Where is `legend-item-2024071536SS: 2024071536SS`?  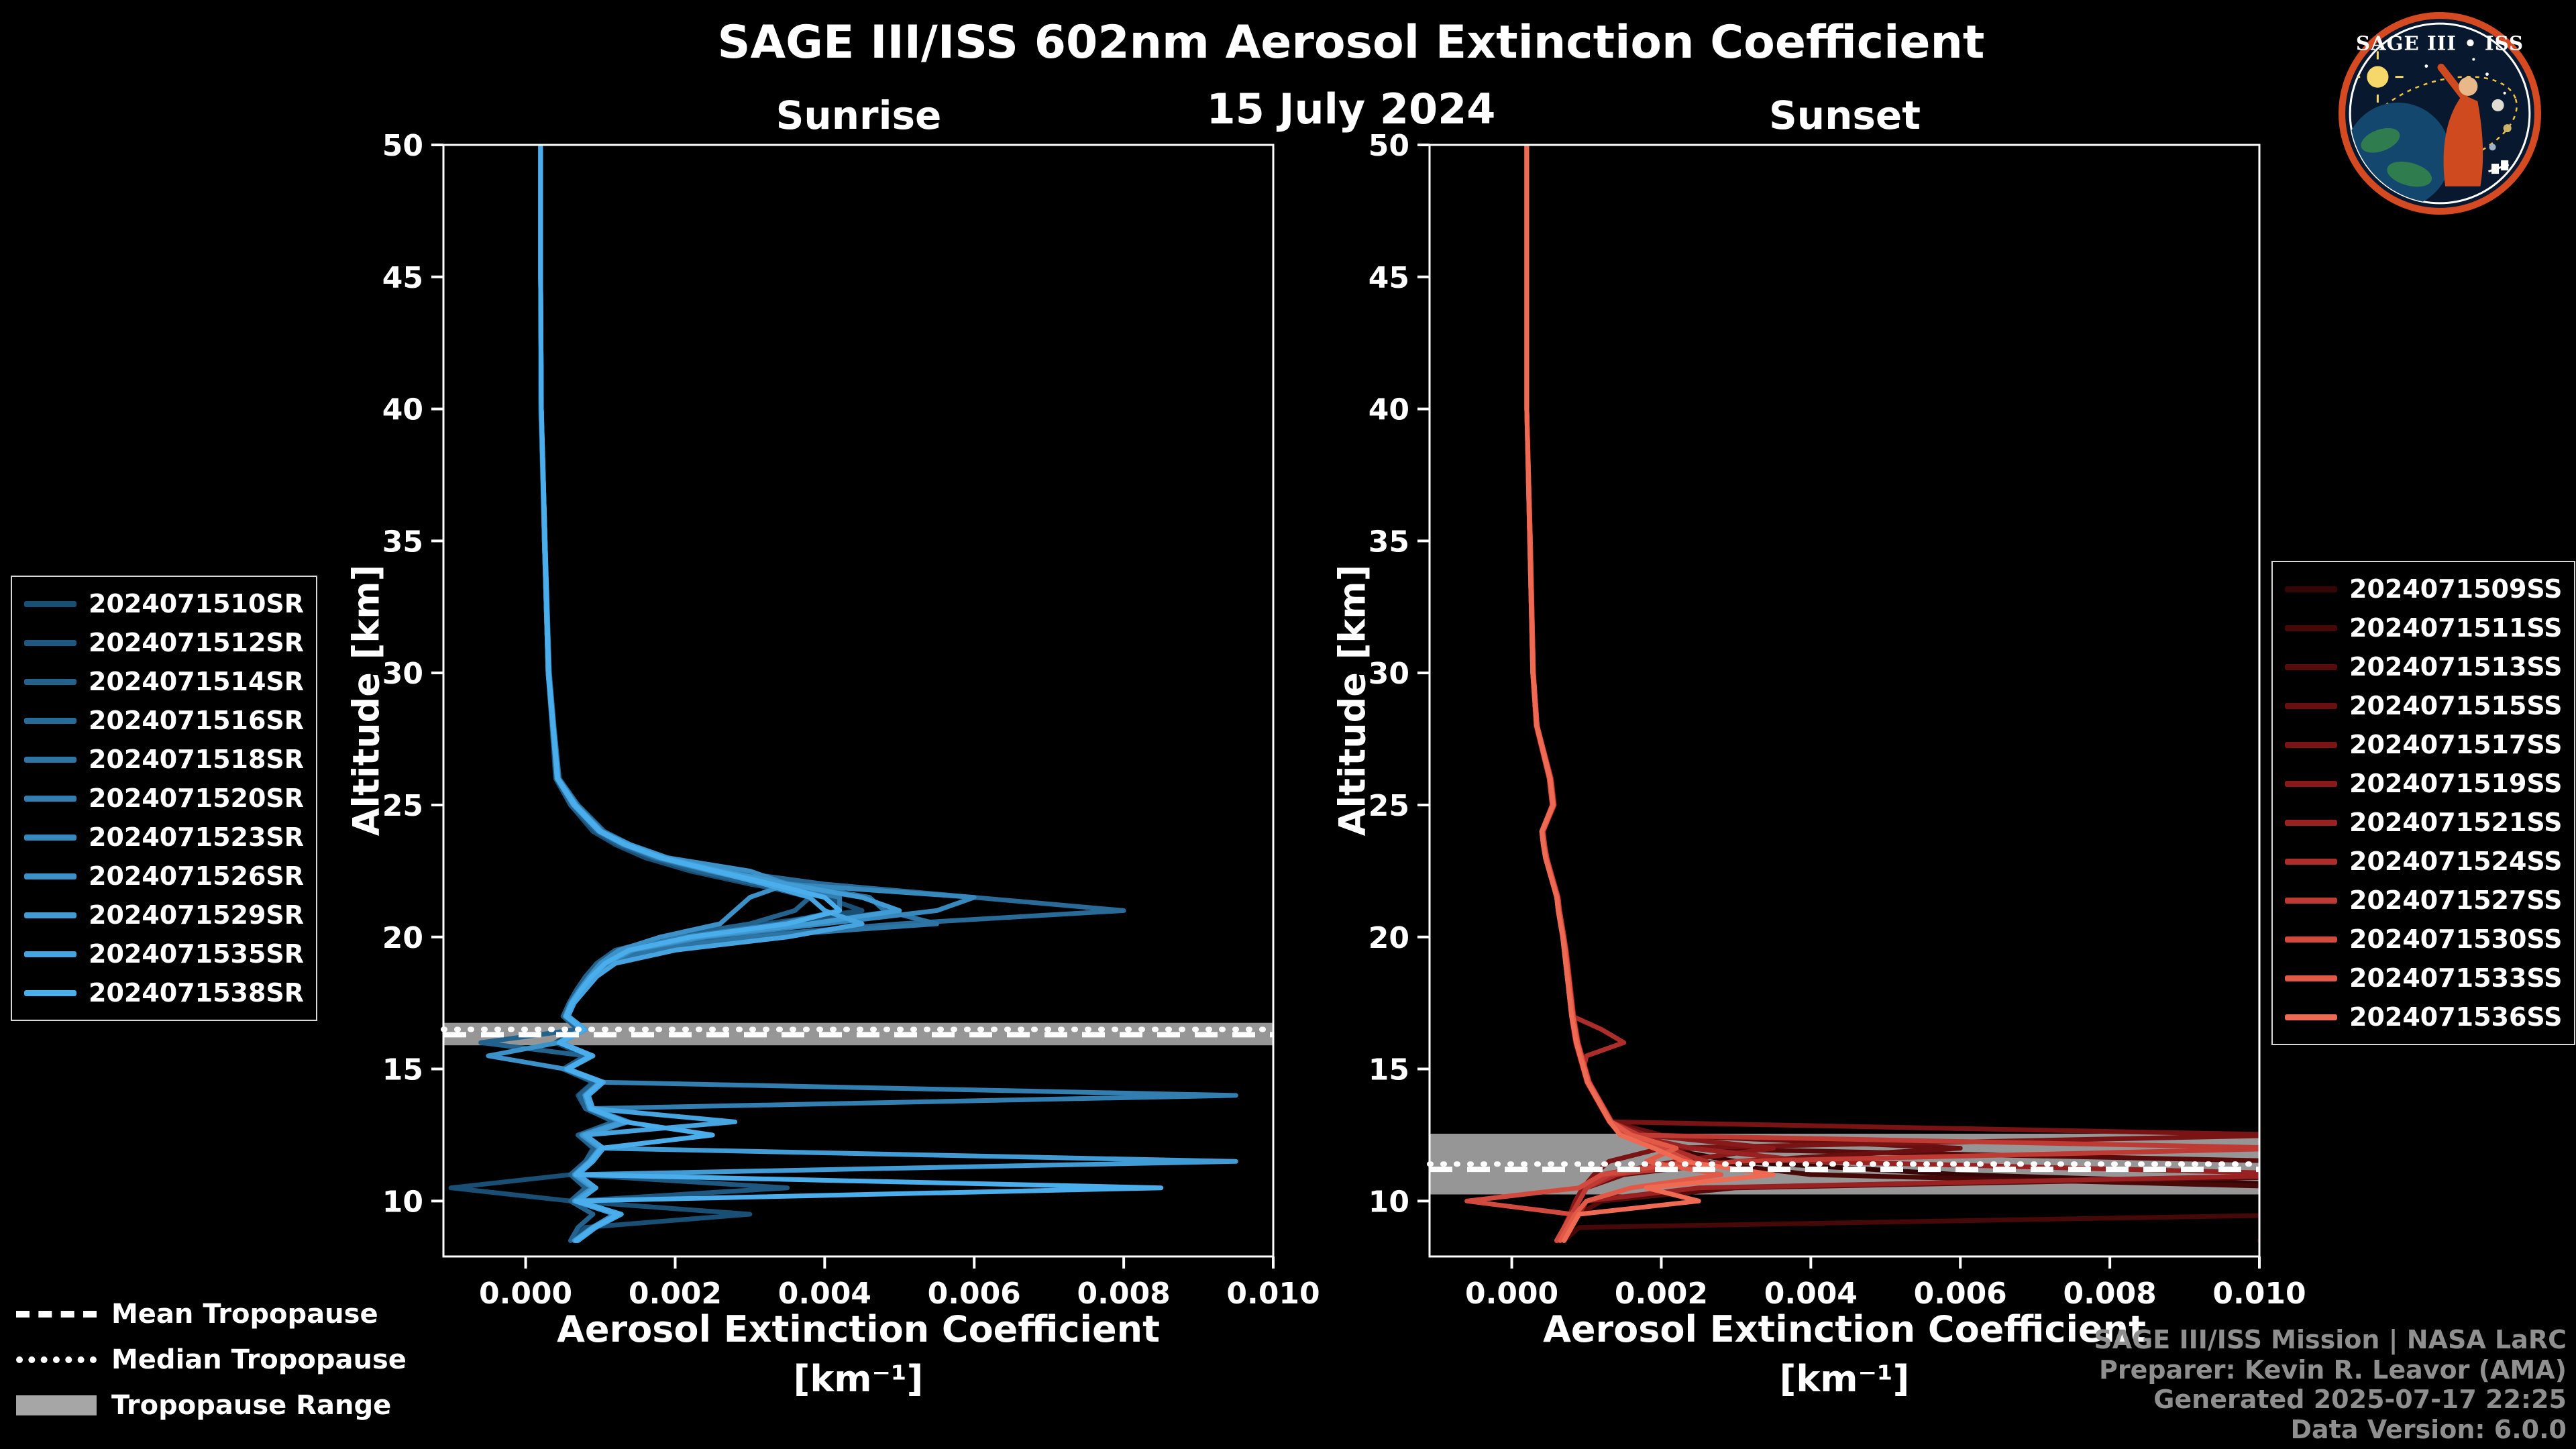 legend-item-2024071536SS: 2024071536SS is located at coordinates (2423, 1017).